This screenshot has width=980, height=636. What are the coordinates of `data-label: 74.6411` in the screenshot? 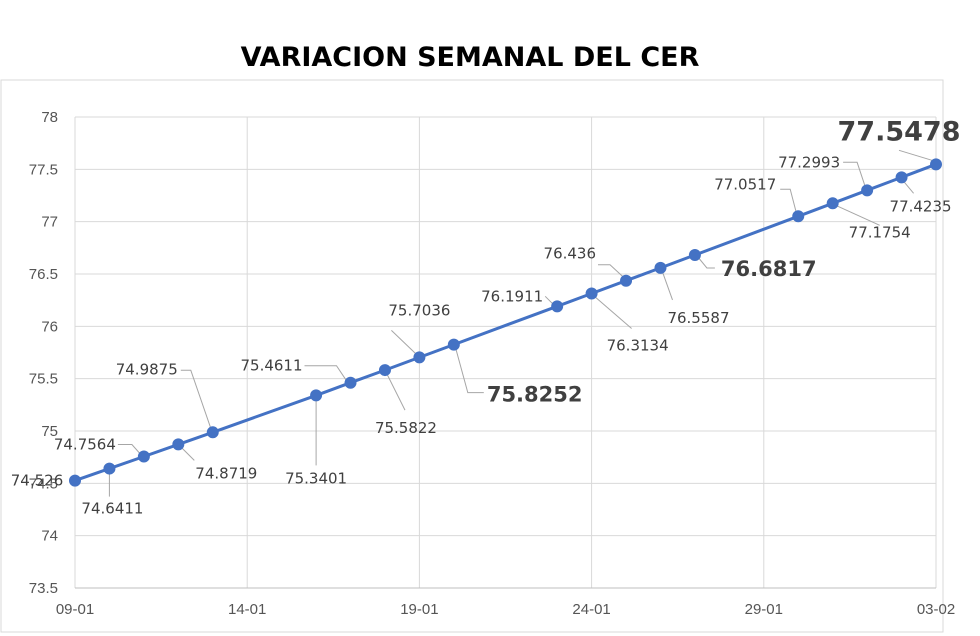 It's located at (112, 509).